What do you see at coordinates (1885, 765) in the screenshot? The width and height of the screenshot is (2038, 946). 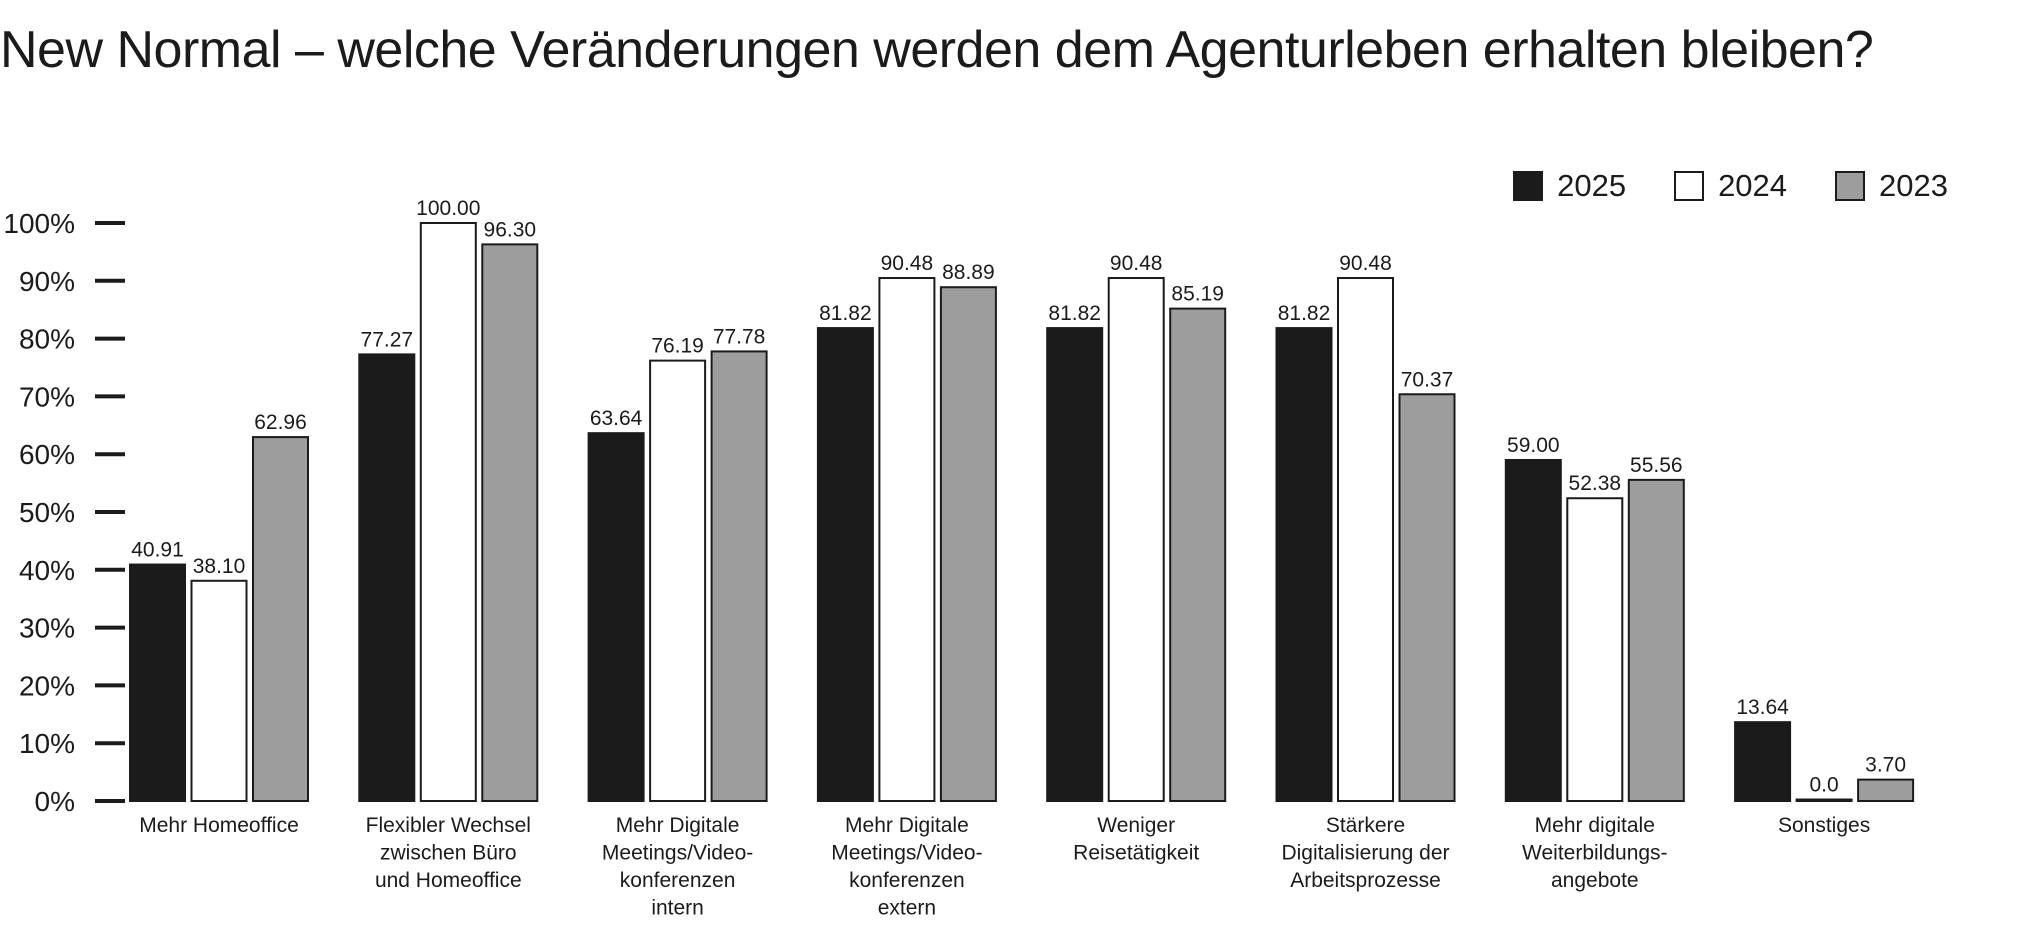 I see `bar-value-label: 3.70` at bounding box center [1885, 765].